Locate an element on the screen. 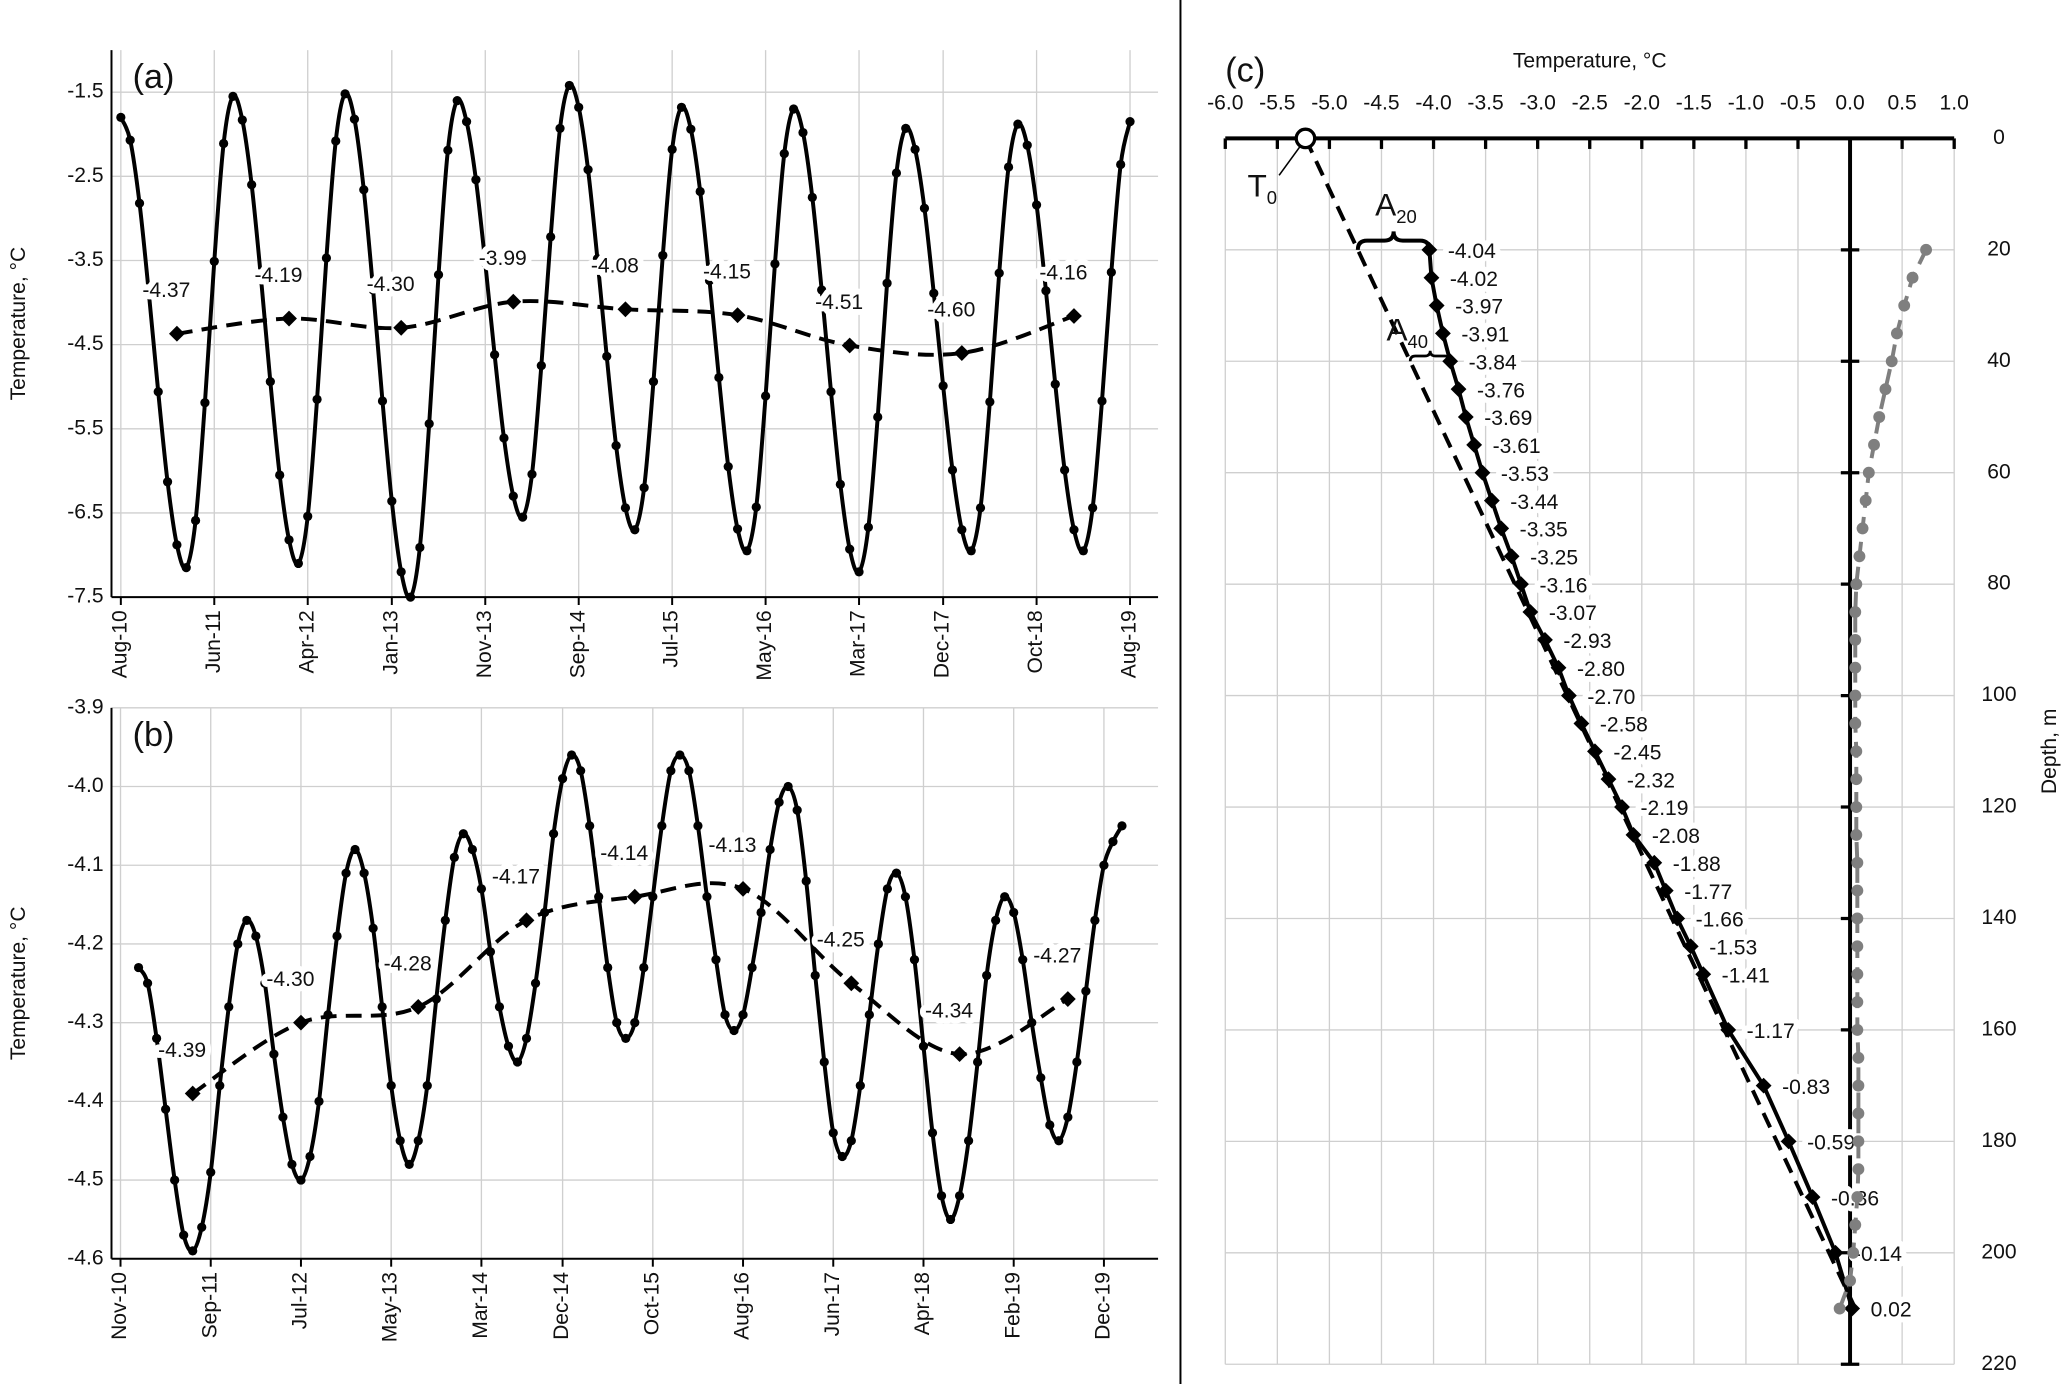  y-tick-label: 200 is located at coordinates (1998, 1251).